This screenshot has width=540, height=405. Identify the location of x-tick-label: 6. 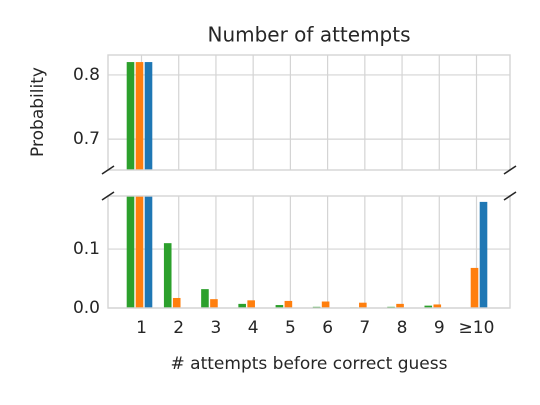
(327, 328).